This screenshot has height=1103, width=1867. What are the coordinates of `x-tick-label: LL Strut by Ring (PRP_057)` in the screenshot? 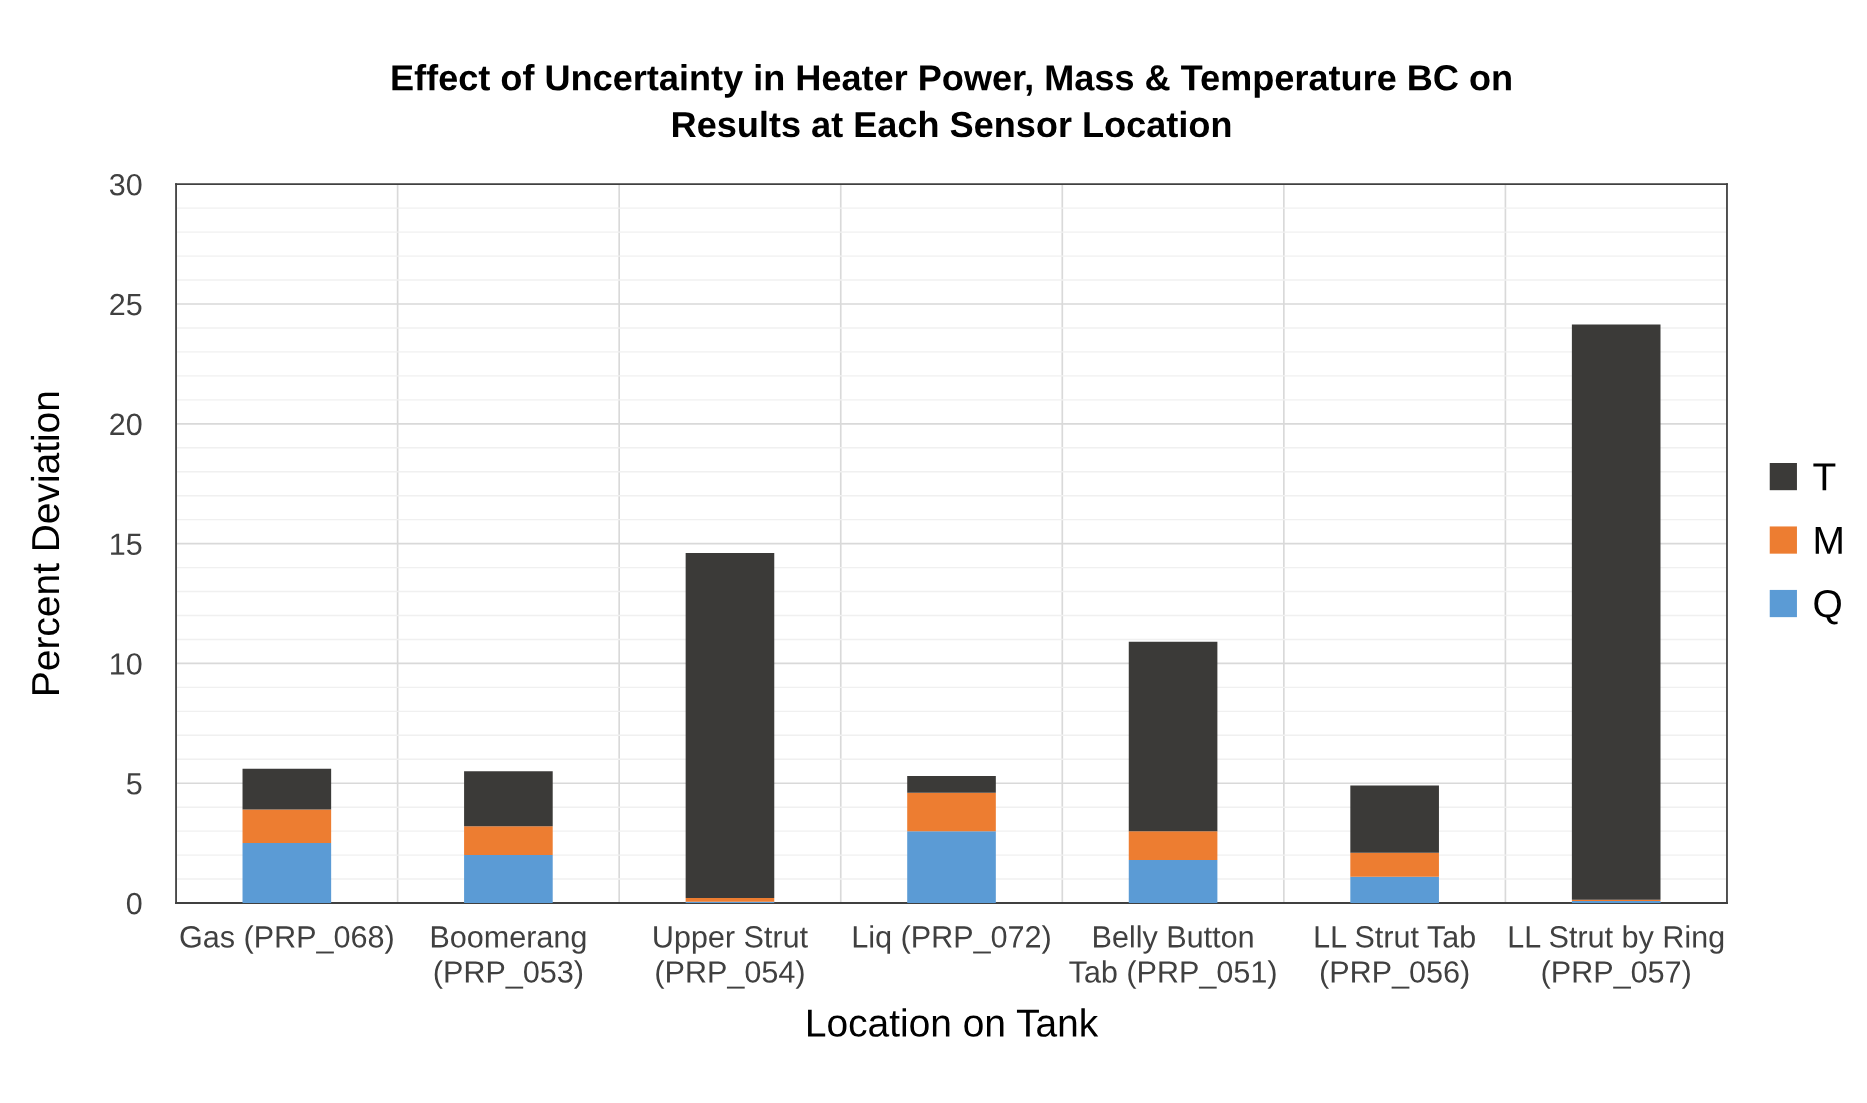 It's located at (1616, 957).